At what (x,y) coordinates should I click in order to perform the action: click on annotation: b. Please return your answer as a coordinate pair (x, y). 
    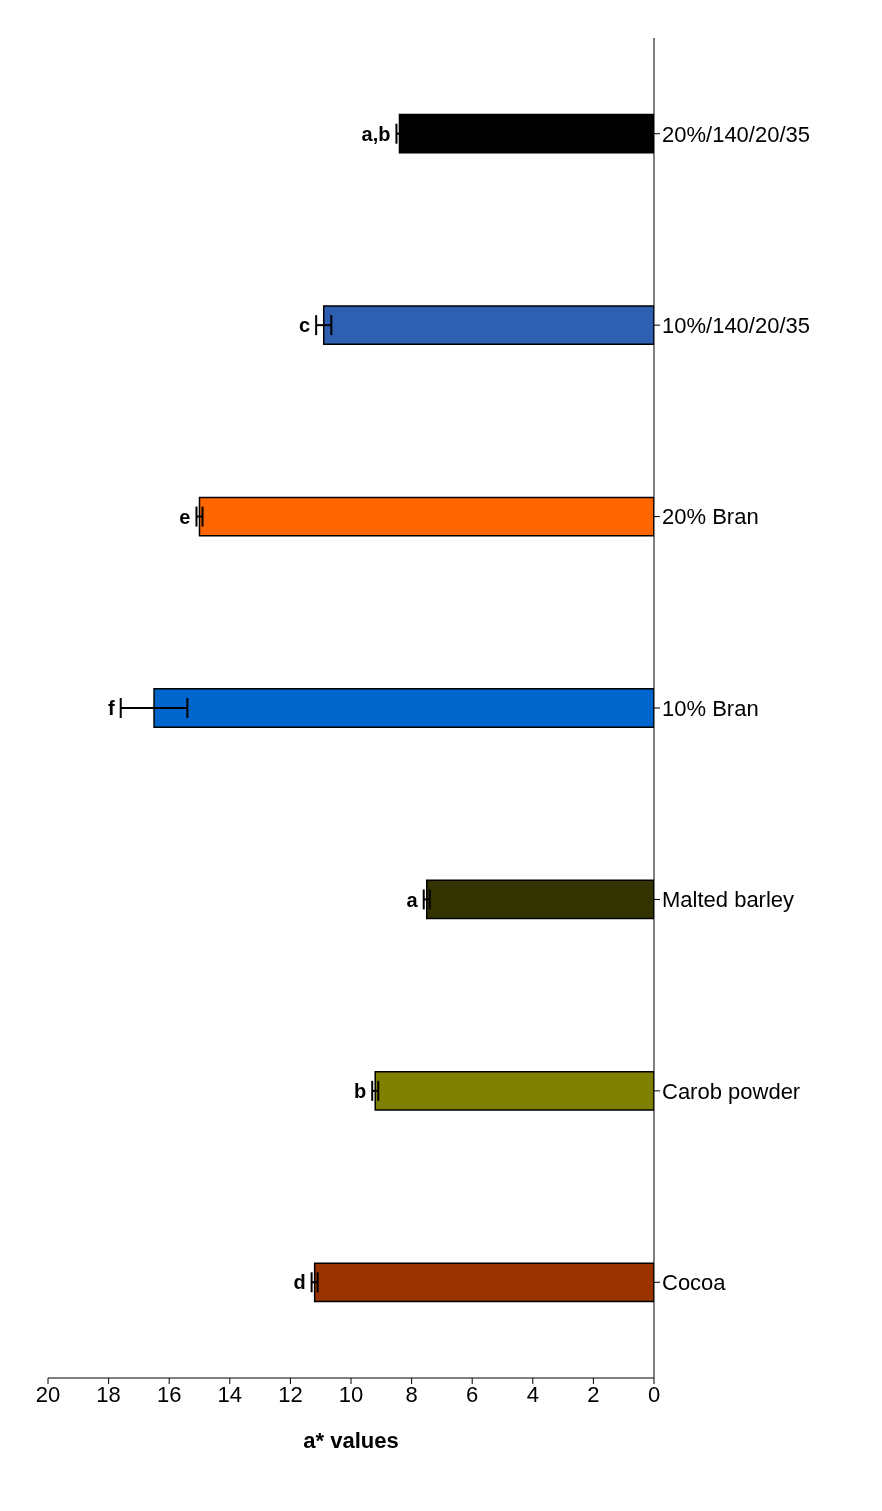
    Looking at the image, I should click on (360, 1090).